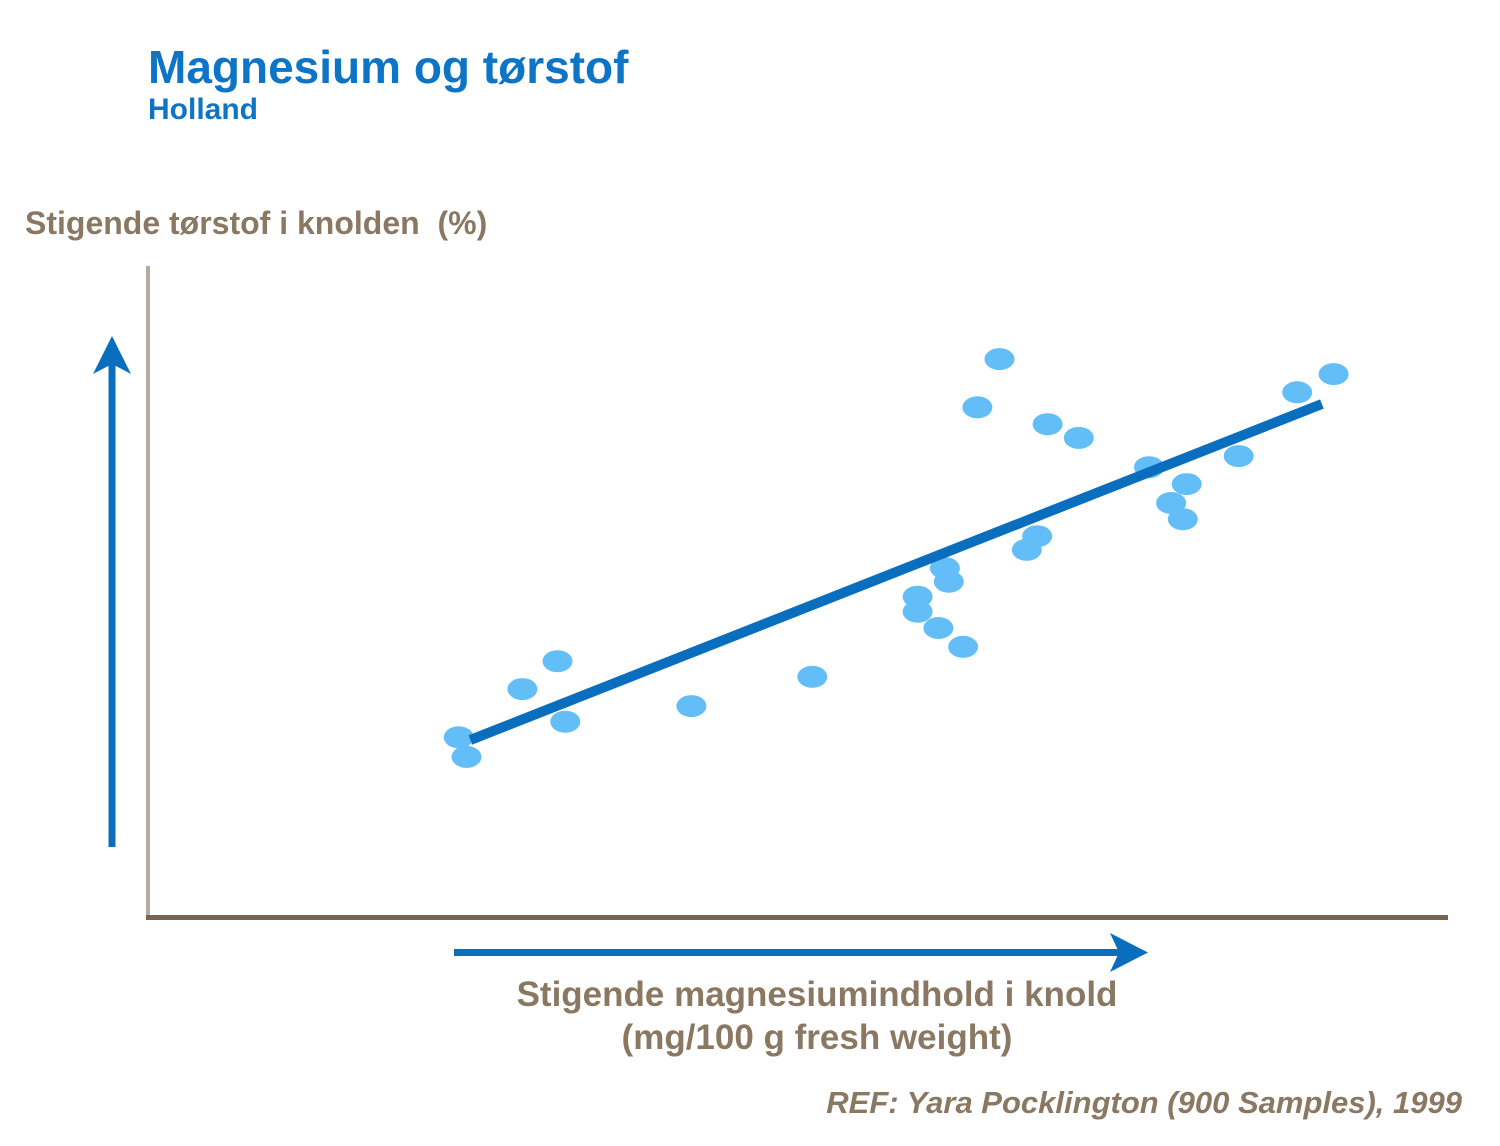  What do you see at coordinates (797, 917) in the screenshot?
I see `x-axis-line` at bounding box center [797, 917].